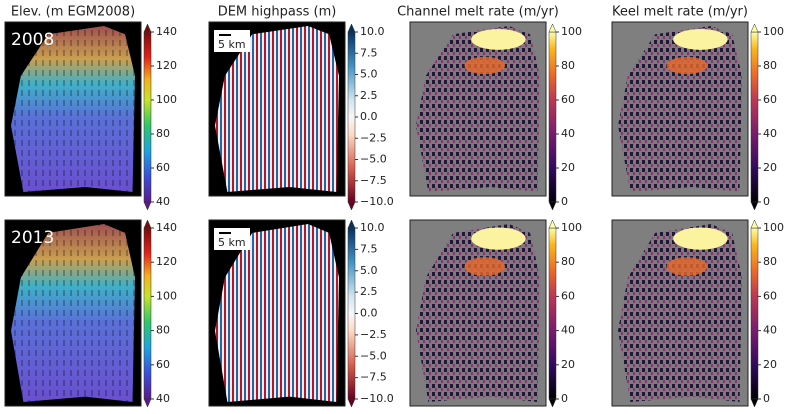 This screenshot has width=789, height=414. What do you see at coordinates (277, 109) in the screenshot?
I see `glacier-highpass` at bounding box center [277, 109].